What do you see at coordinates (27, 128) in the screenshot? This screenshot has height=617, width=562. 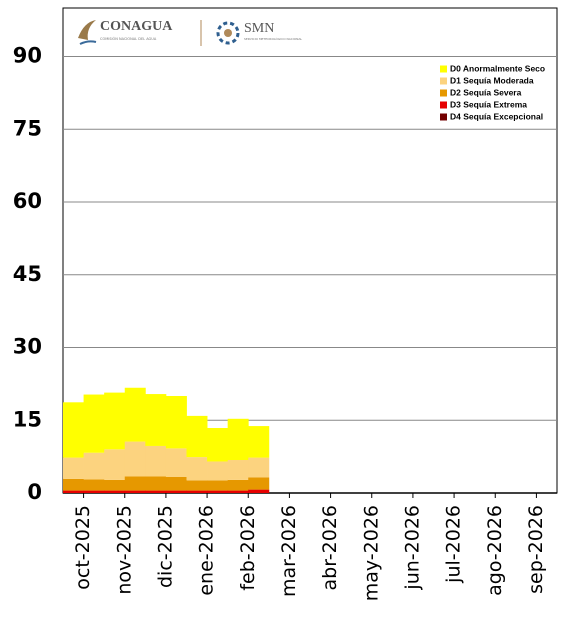 I see `y-tick-label: 75` at bounding box center [27, 128].